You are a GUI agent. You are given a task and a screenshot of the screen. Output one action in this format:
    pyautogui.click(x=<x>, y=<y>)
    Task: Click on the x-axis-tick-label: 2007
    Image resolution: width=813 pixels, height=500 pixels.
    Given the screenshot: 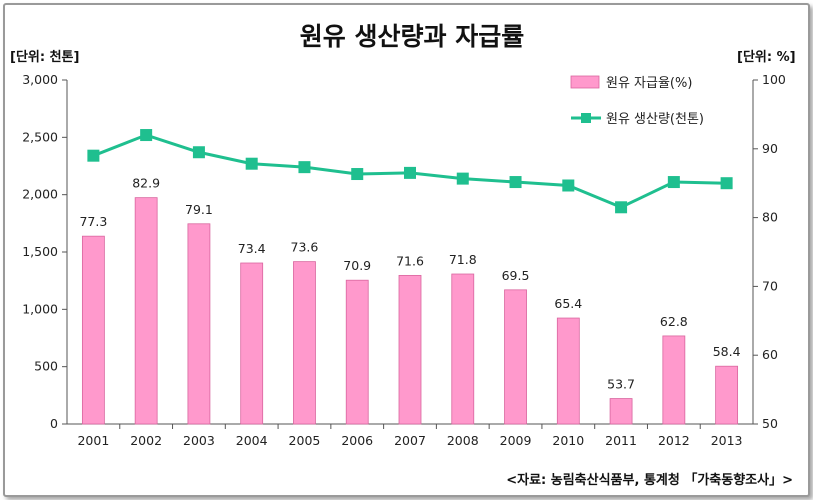 What is the action you would take?
    pyautogui.click(x=410, y=440)
    